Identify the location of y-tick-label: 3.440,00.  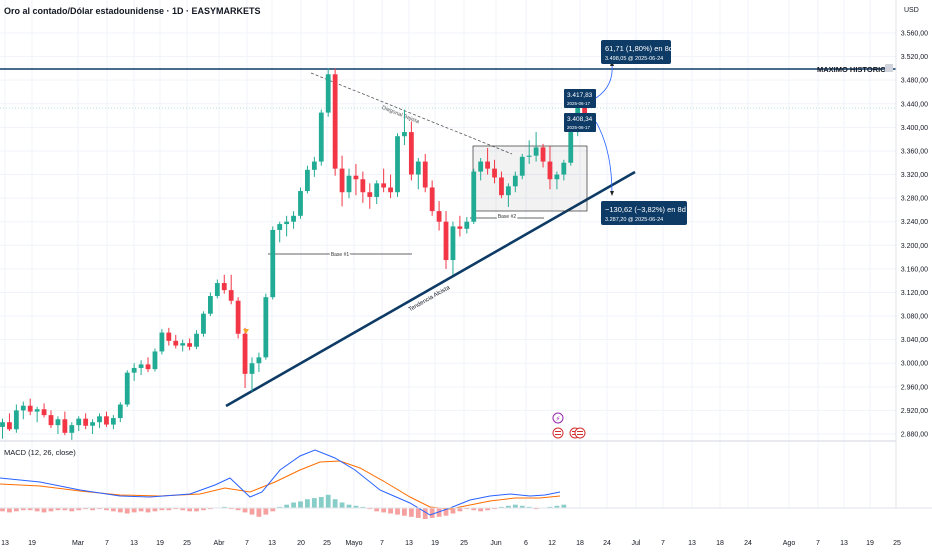
(914, 104).